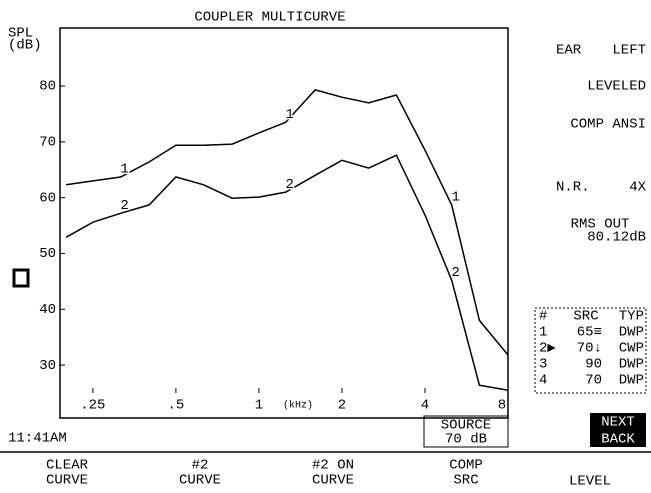 This screenshot has width=651, height=493. Describe the element at coordinates (585, 317) in the screenshot. I see `table-header: SRC` at that location.